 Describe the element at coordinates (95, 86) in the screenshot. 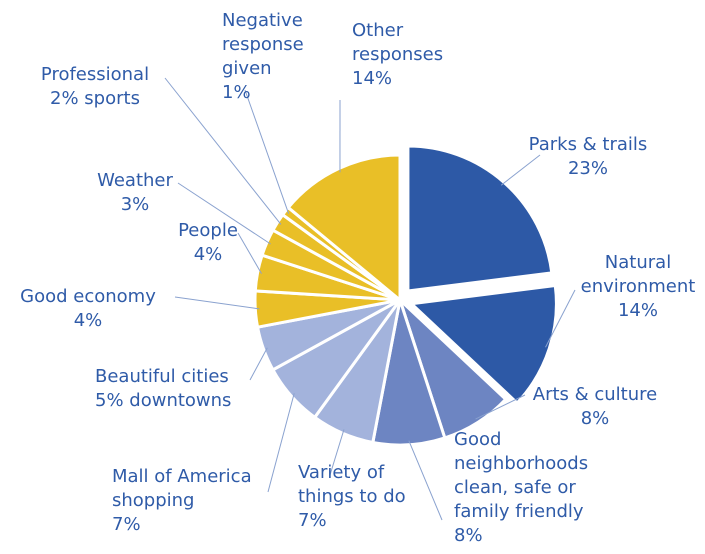

I see `slice-label: Professional 2% sports` at that location.